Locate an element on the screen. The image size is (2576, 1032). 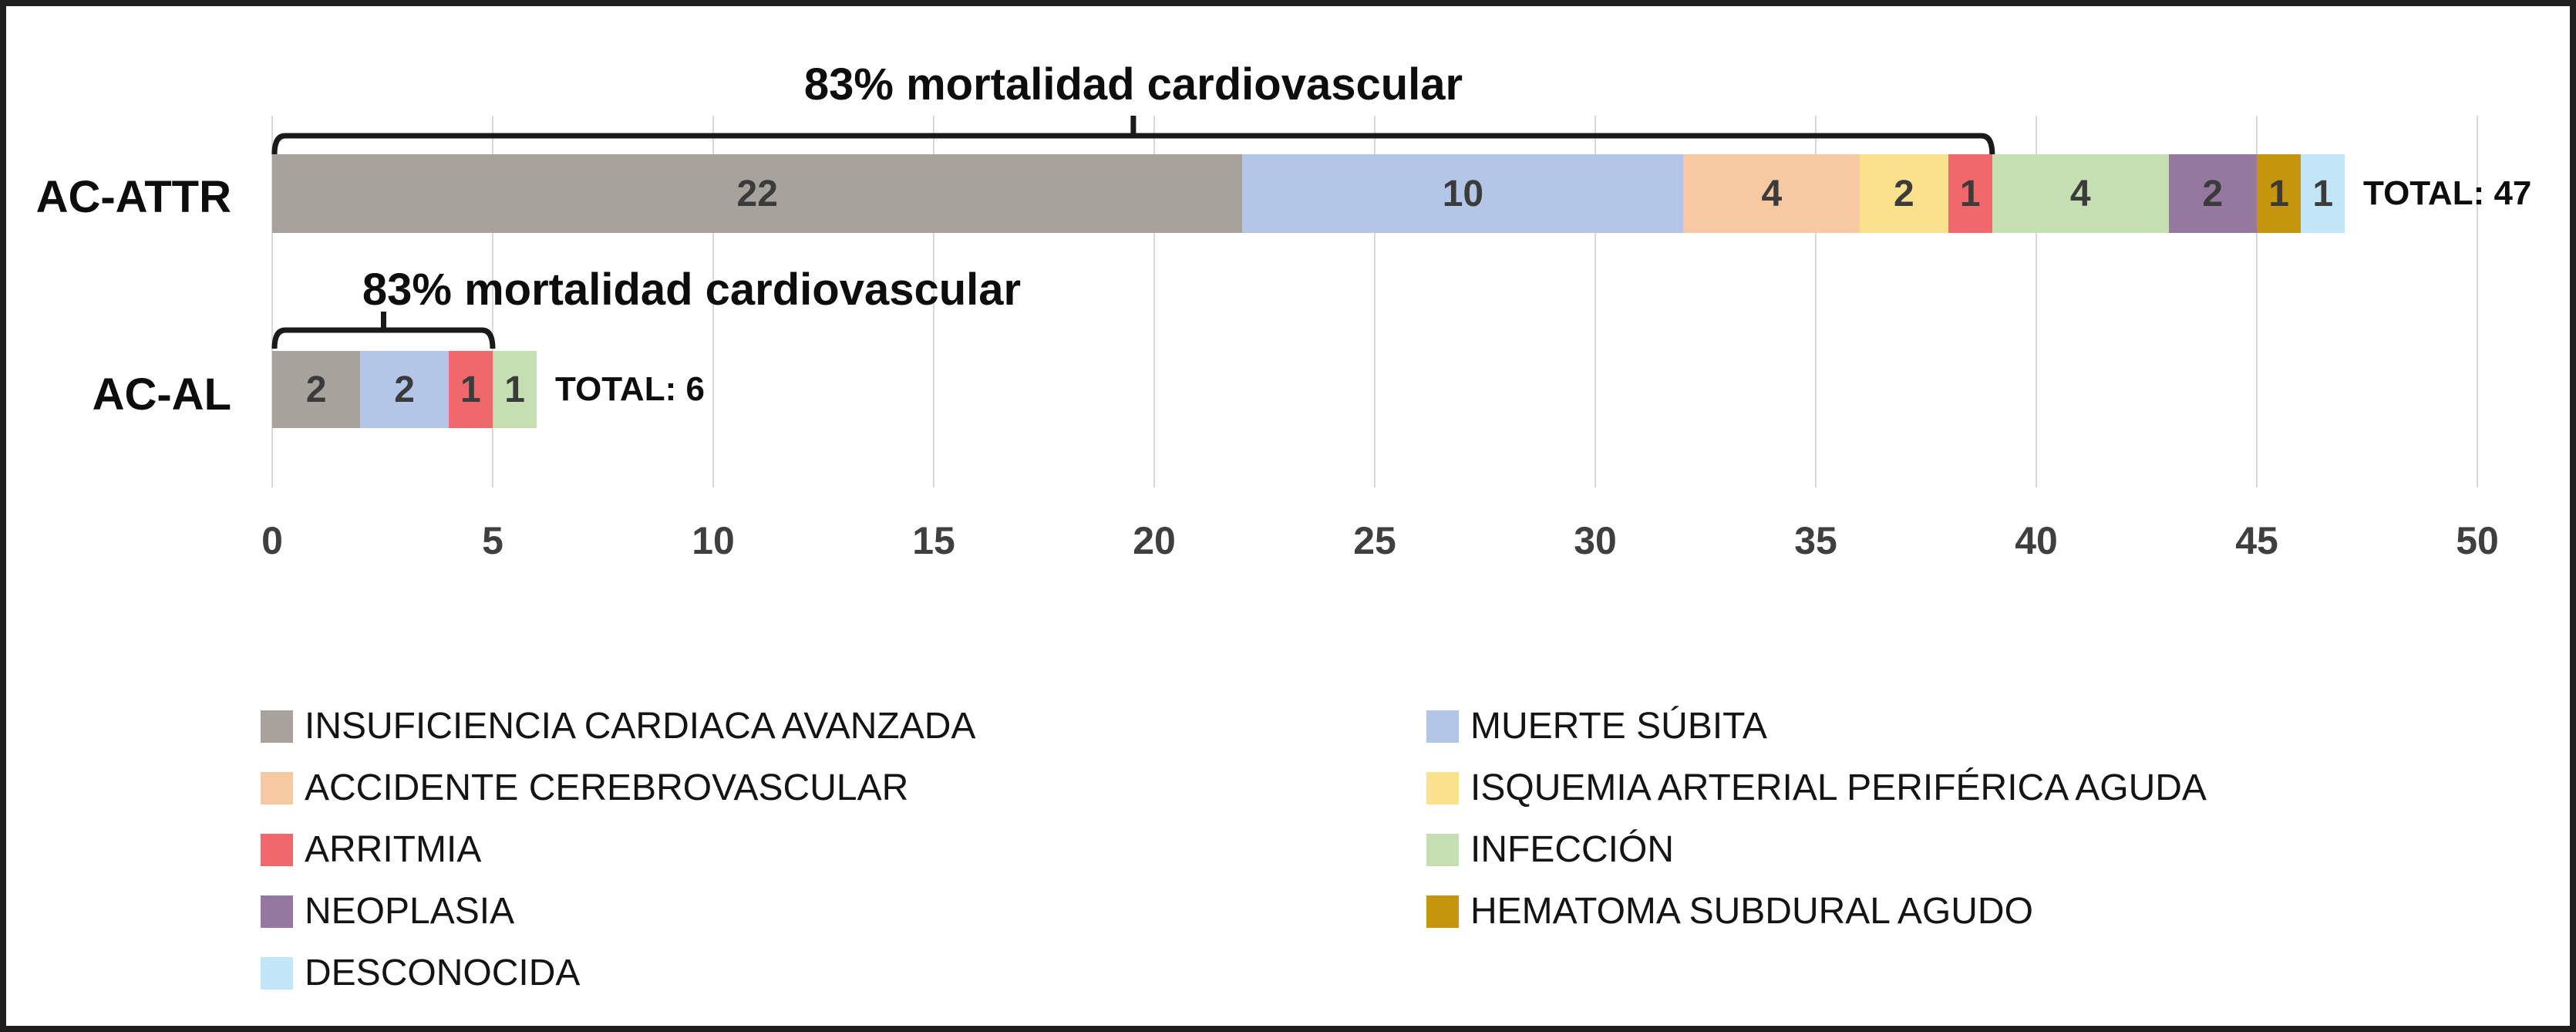
category-label-ac-al: AC-AL is located at coordinates (161, 395).